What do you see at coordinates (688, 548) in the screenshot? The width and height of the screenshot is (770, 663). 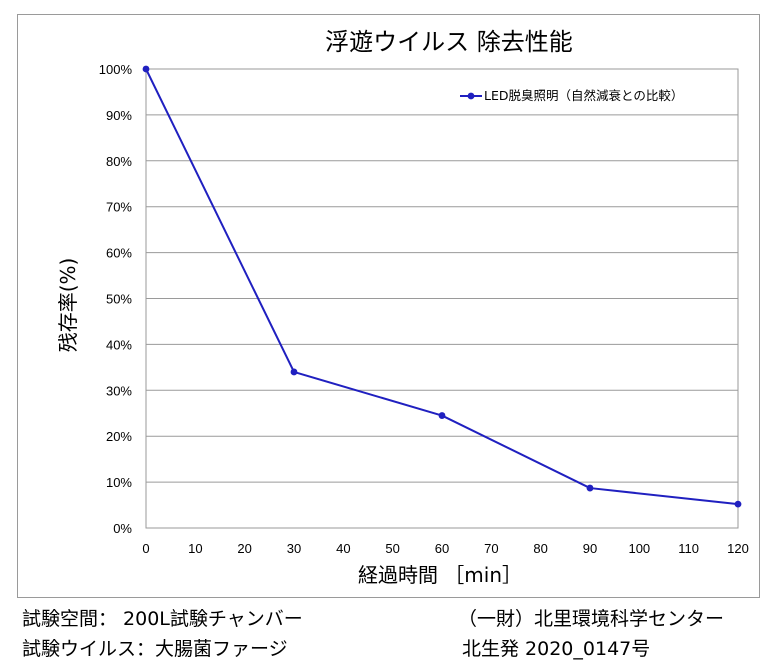 I see `x-tick-label: 110` at bounding box center [688, 548].